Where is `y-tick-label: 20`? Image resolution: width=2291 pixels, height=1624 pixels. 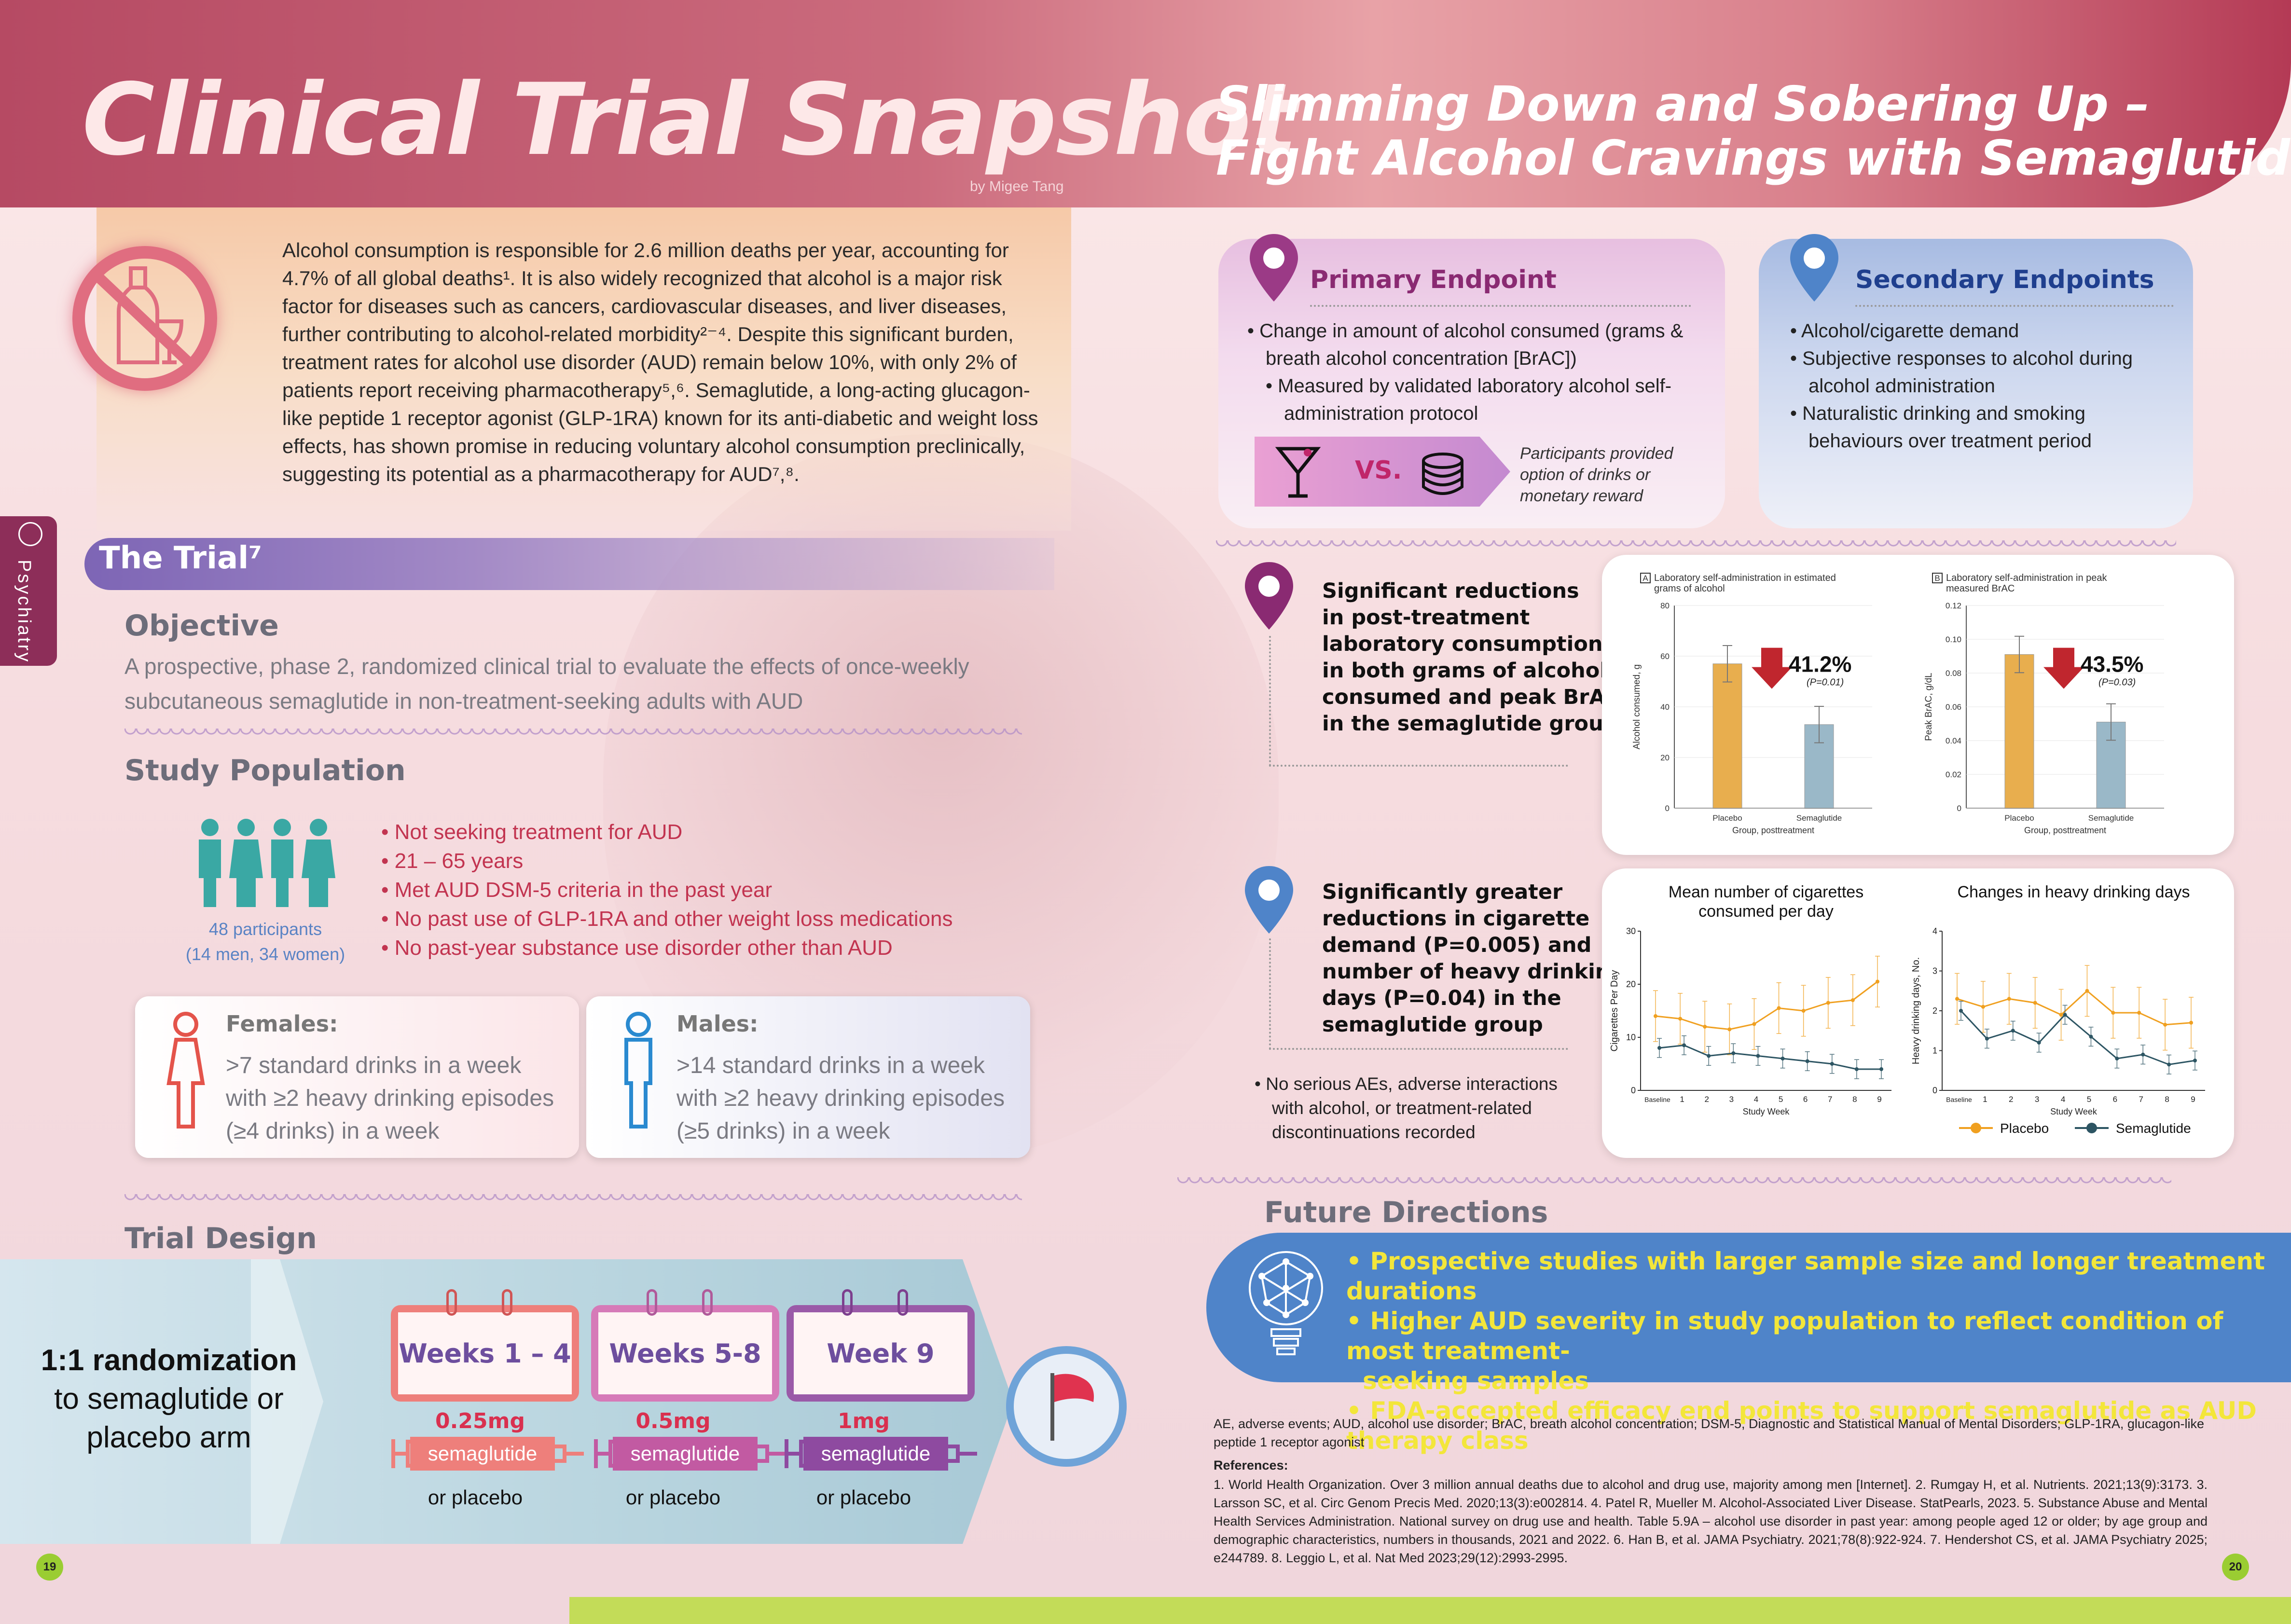
y-tick-label: 20 is located at coordinates (1665, 758).